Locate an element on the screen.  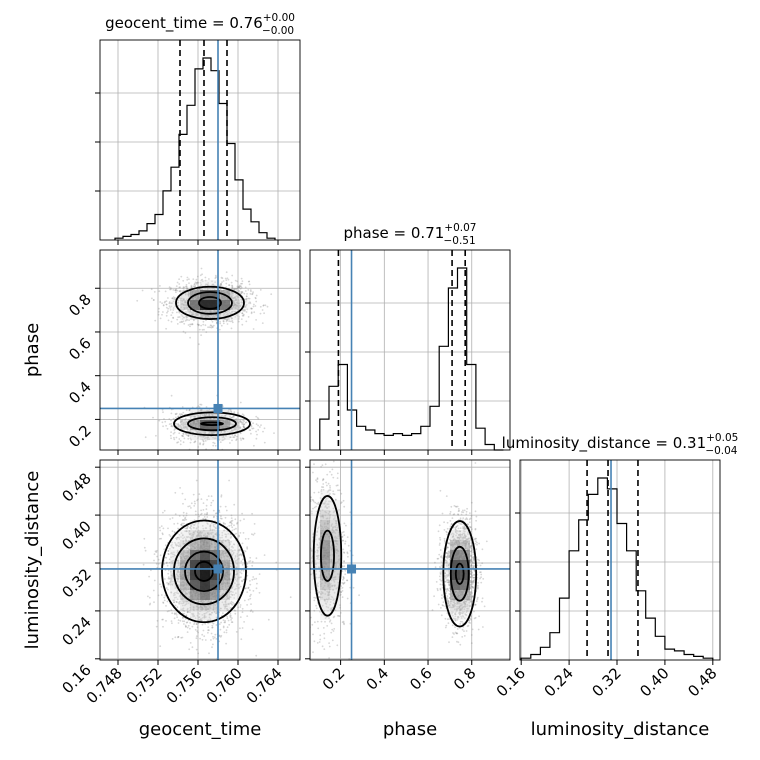
panel-title-luminosity_distance: luminosity_distance = 0.31+0.05 −0.04 is located at coordinates (620, 444).